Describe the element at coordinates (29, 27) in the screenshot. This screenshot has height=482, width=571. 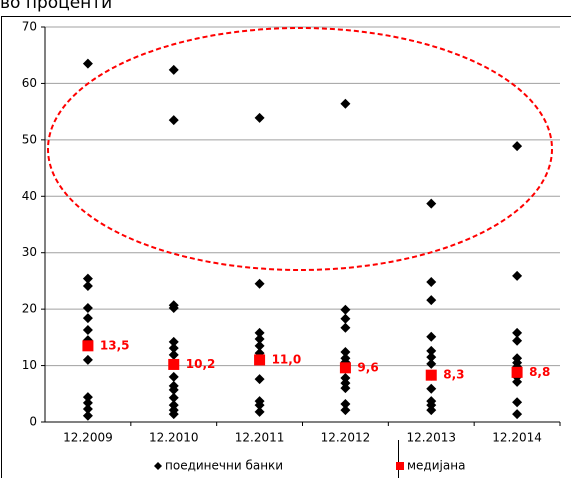
I see `y-tick-label: 70` at that location.